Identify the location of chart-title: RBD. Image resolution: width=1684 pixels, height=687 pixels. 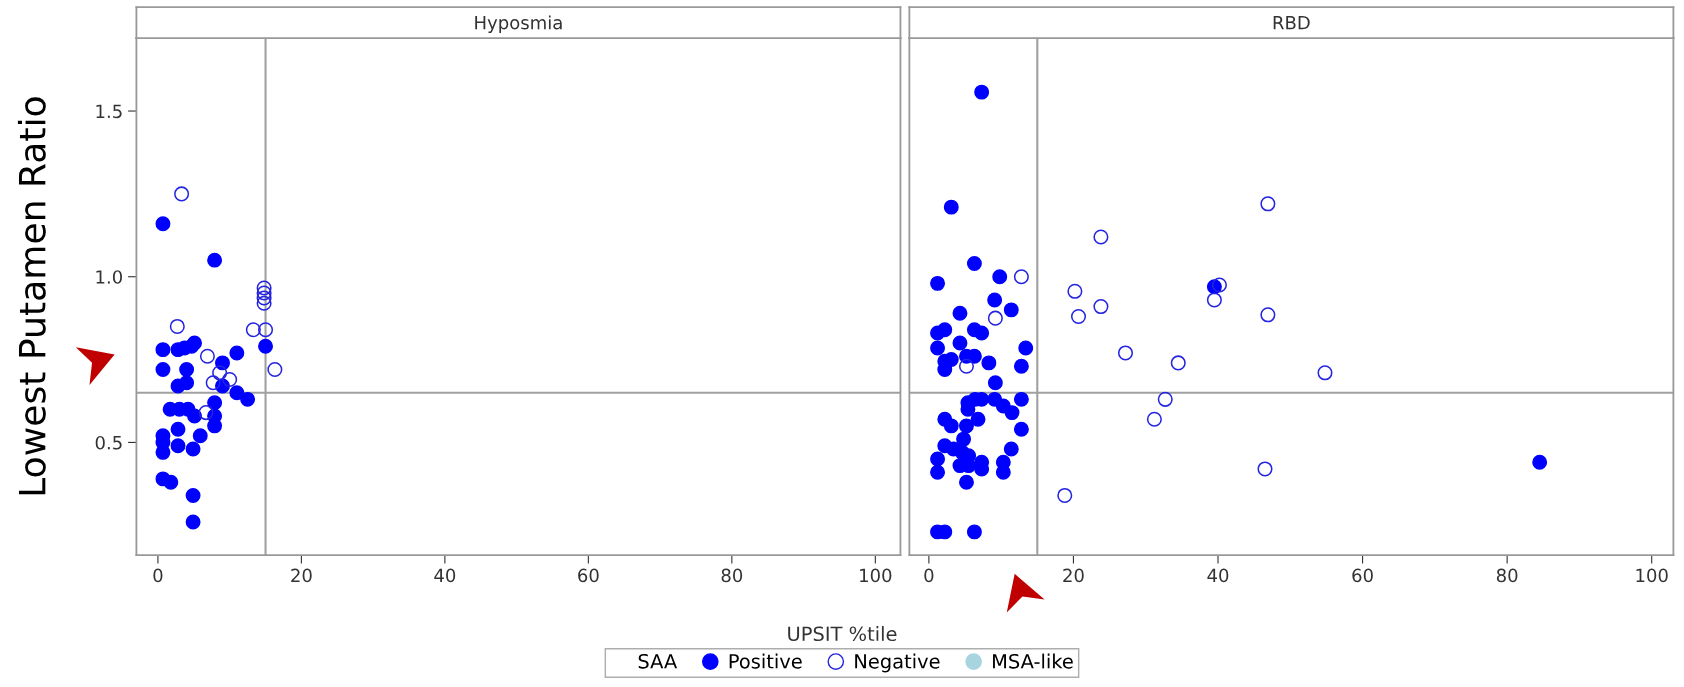
(1291, 23).